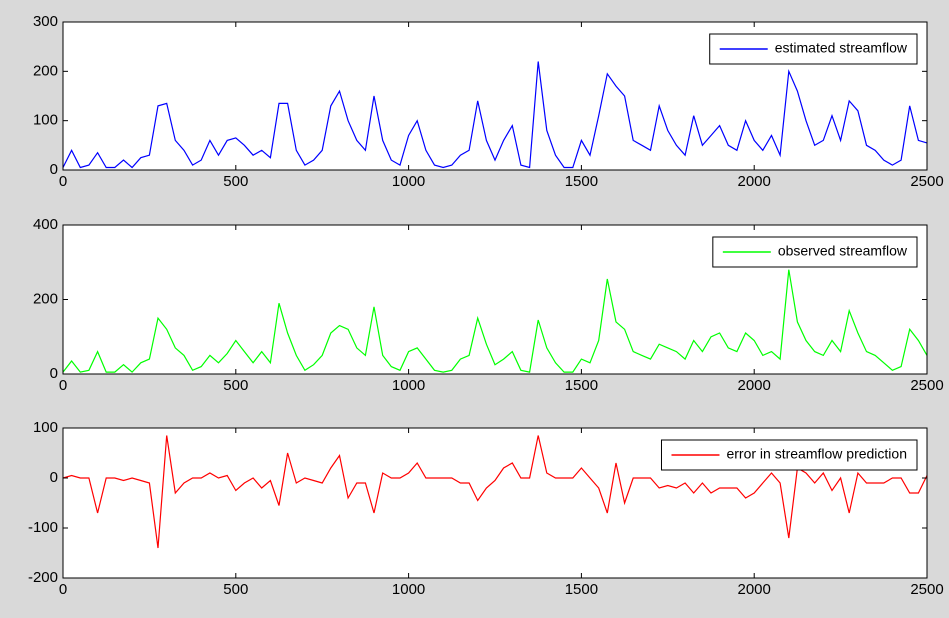 This screenshot has height=618, width=949. What do you see at coordinates (43, 527) in the screenshot?
I see `y-tick-label: -100` at bounding box center [43, 527].